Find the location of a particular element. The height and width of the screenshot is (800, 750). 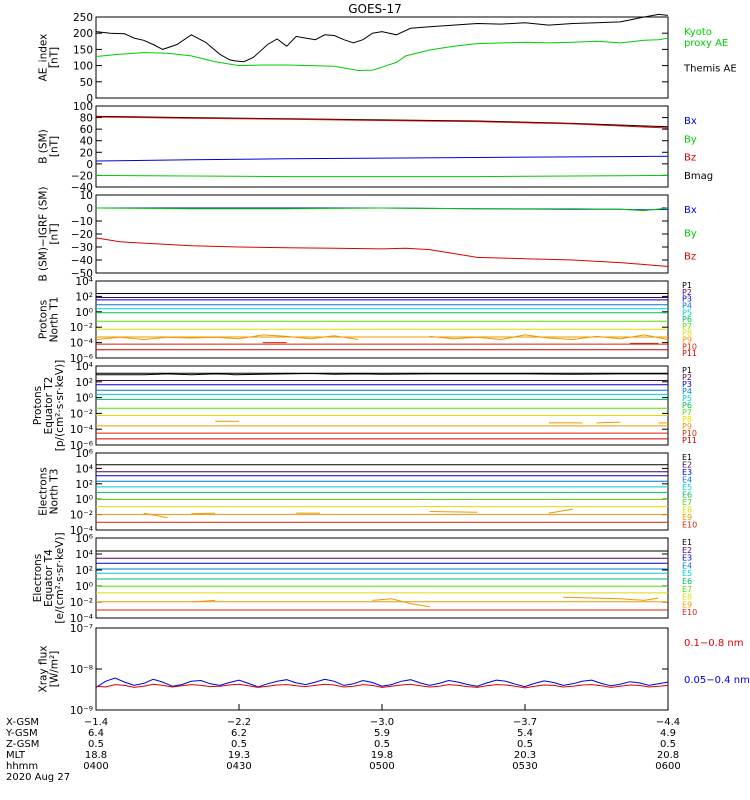

y-tick-label: 200 is located at coordinates (83, 34).